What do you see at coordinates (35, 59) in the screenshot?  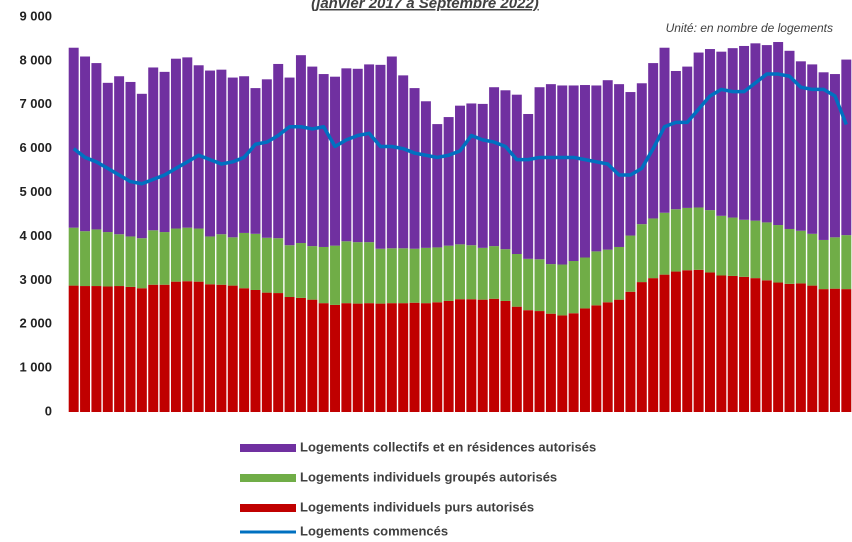 I see `y-tick-label: 8 000` at bounding box center [35, 59].